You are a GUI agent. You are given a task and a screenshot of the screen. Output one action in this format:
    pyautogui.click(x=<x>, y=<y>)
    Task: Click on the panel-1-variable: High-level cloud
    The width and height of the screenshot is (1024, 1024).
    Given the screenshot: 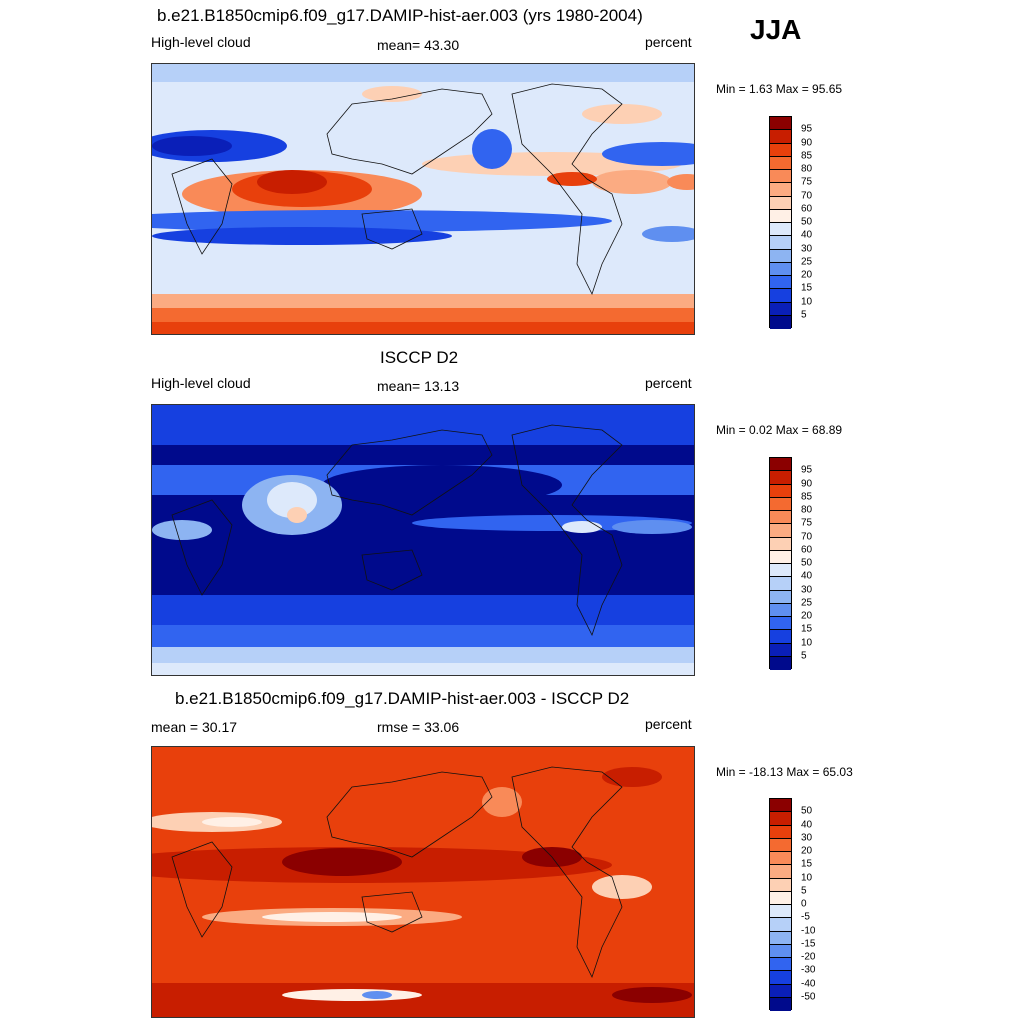 What is the action you would take?
    pyautogui.click(x=201, y=42)
    